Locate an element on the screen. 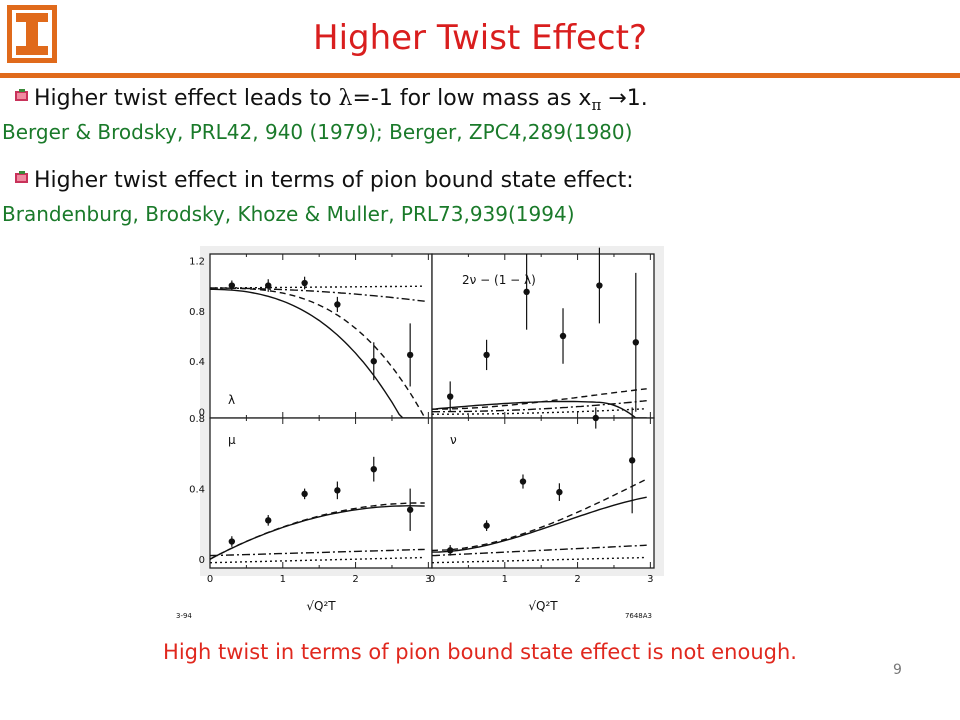  title-divider is located at coordinates (480, 75).